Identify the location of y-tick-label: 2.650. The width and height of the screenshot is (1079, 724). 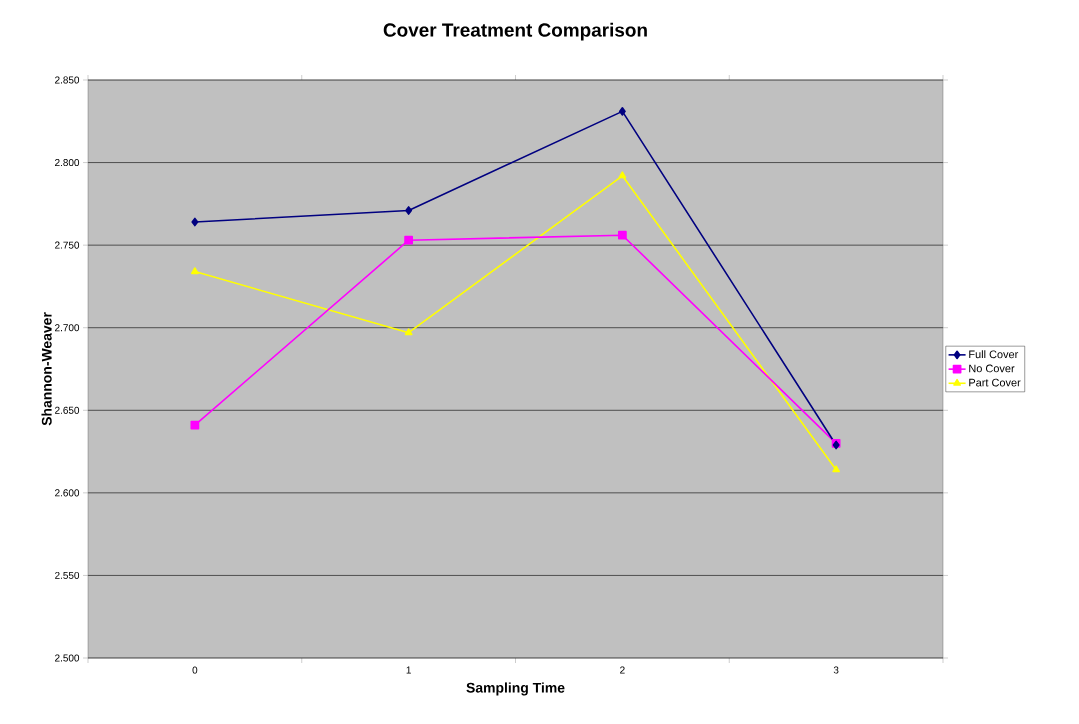
(67, 410).